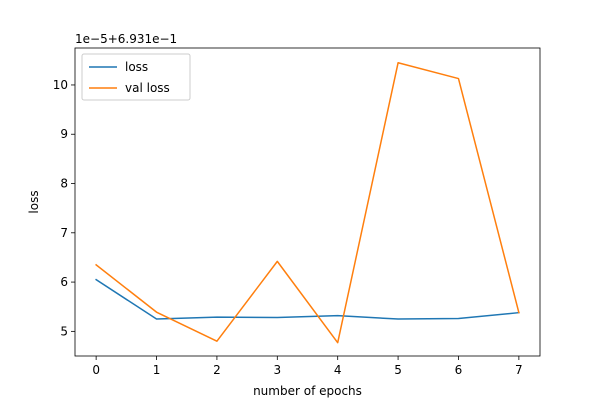 The image size is (600, 400). What do you see at coordinates (147, 88) in the screenshot?
I see `legend-label-val-loss: val loss` at bounding box center [147, 88].